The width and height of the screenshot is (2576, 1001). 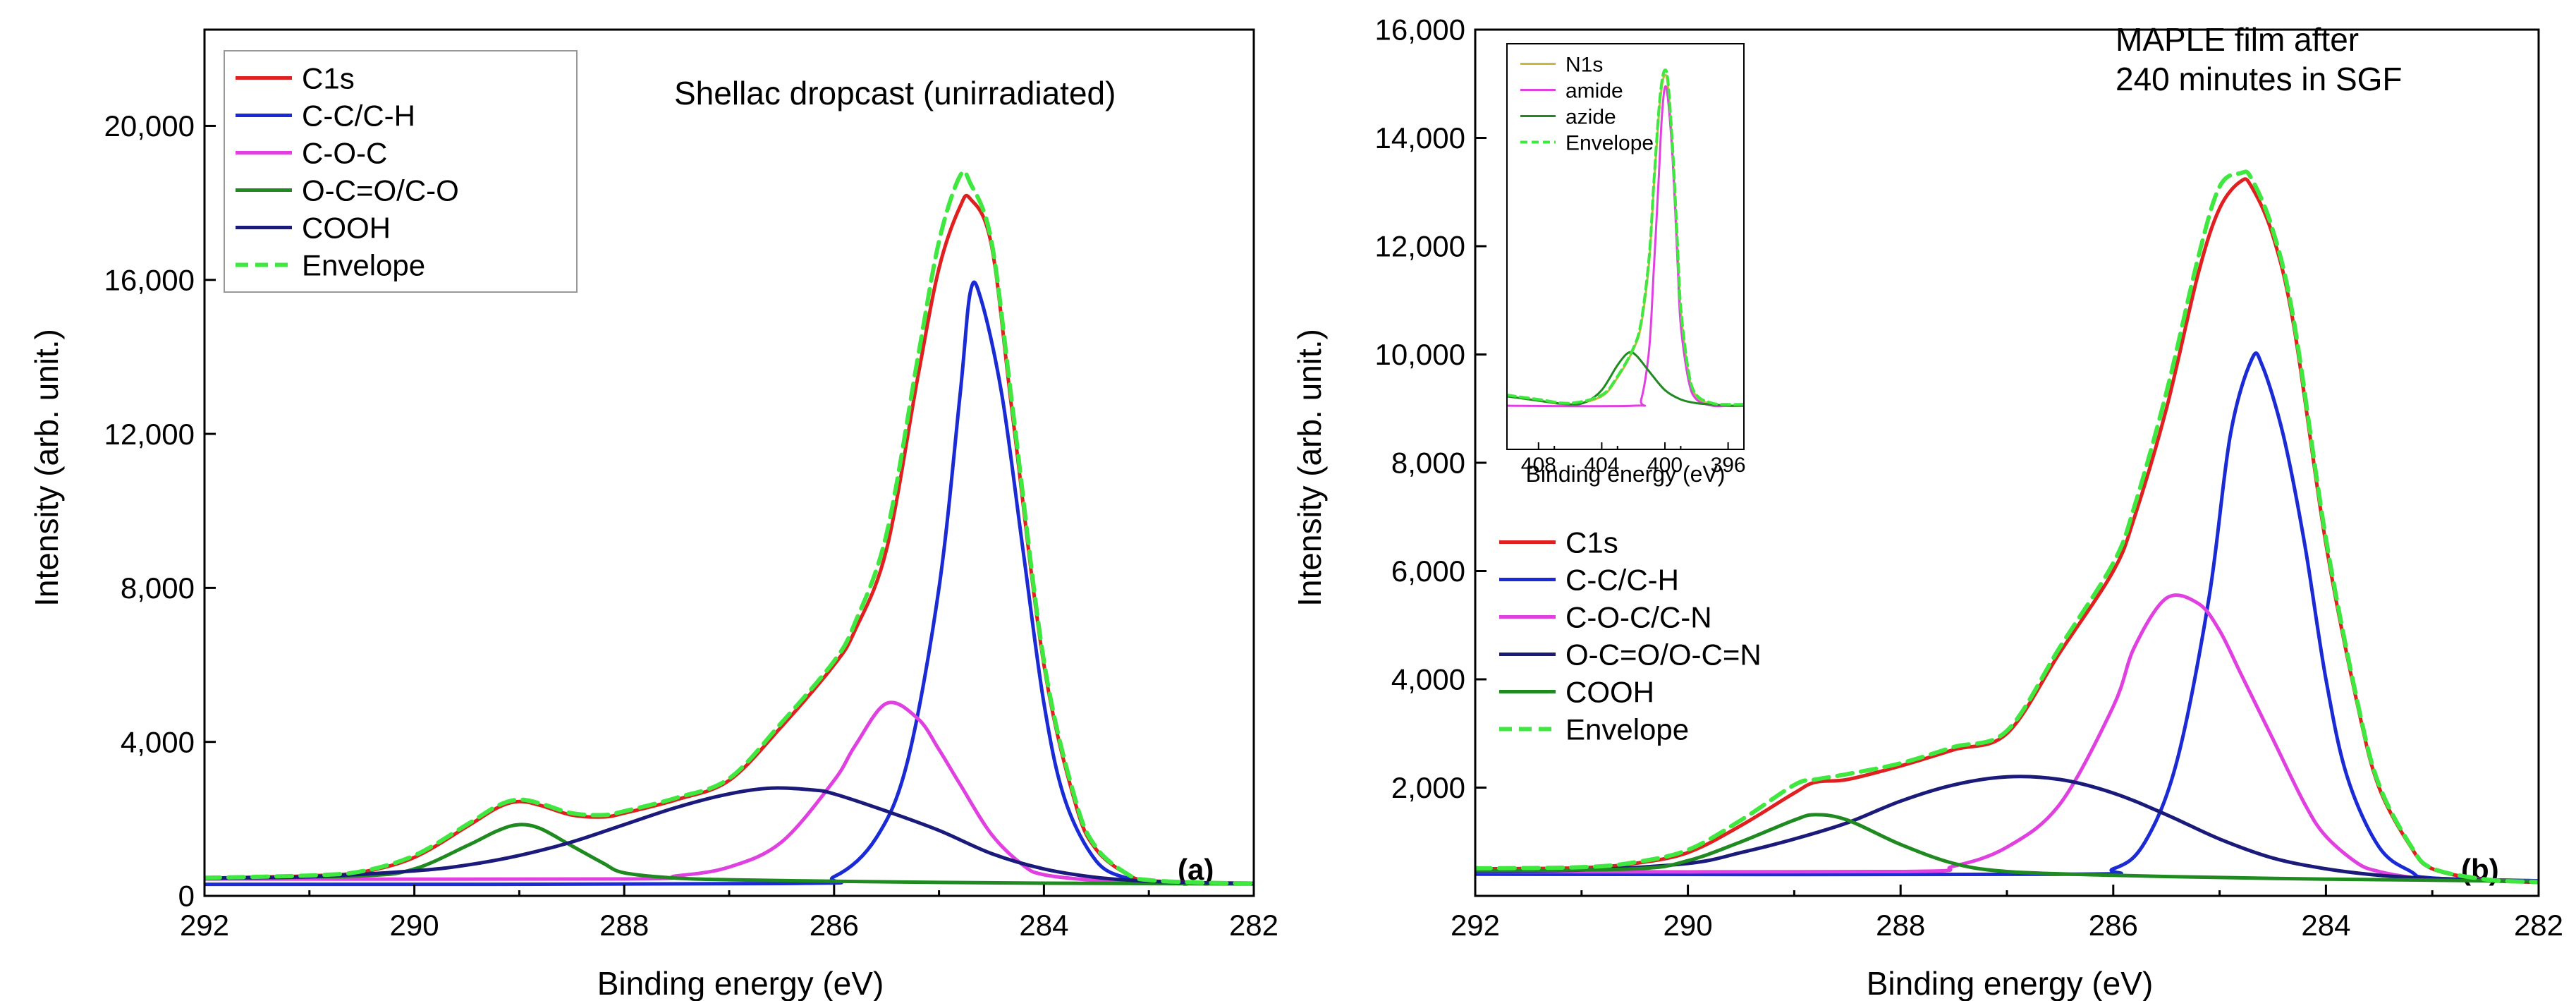 I want to click on chart-a-ylabel: Intensity (arb. unit.), so click(x=46, y=468).